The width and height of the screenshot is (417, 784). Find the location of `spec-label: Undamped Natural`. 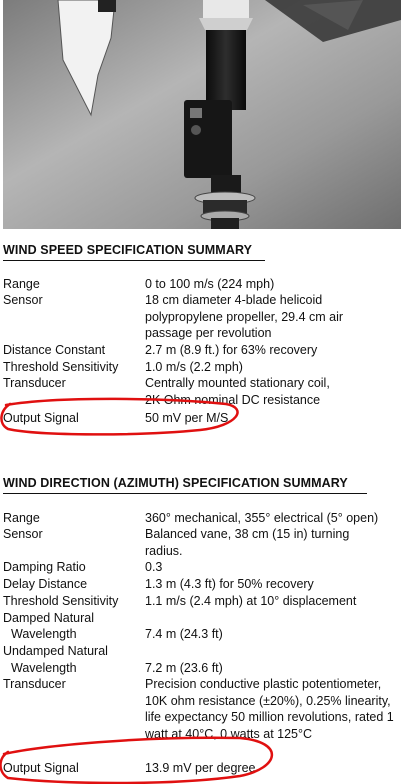

spec-label: Undamped Natural is located at coordinates (55, 651).